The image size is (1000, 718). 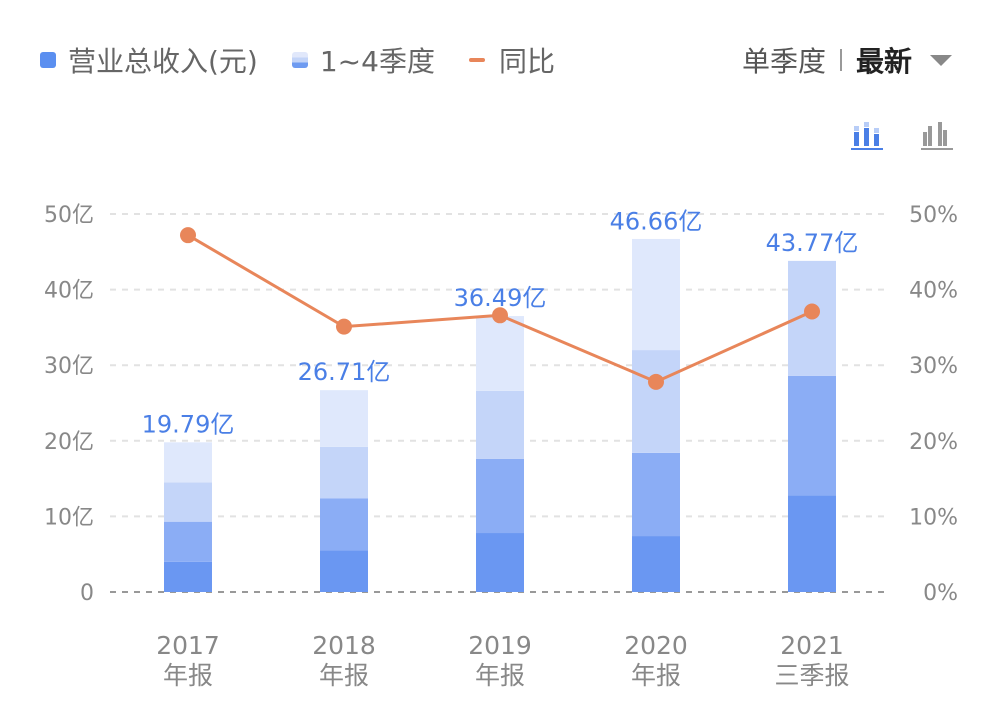 I want to click on bar-total-label: 43.77亿, so click(x=812, y=243).